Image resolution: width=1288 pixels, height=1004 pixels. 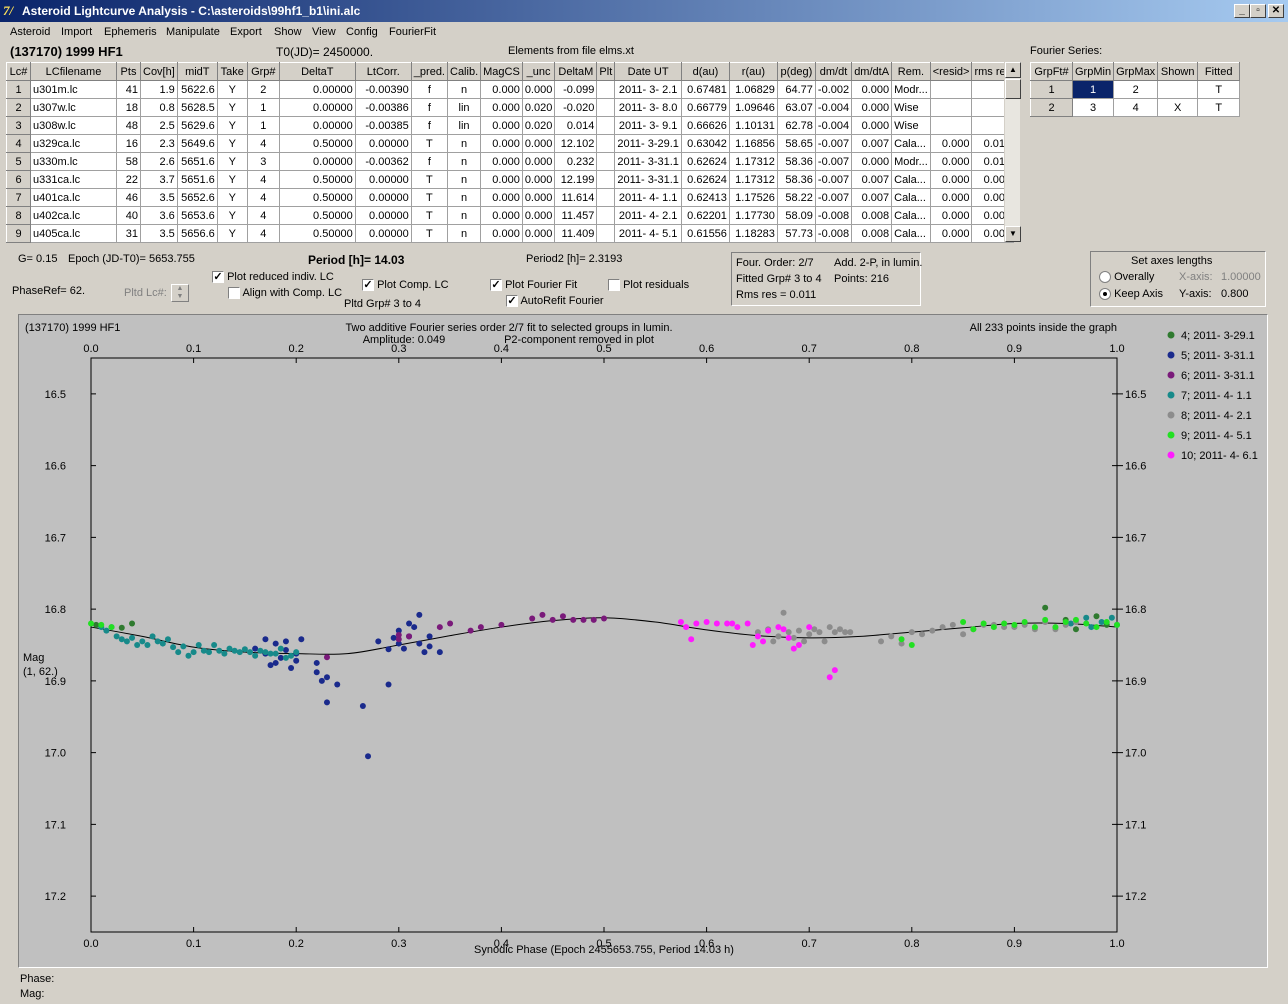 I want to click on restore-button: ▫, so click(x=1258, y=11).